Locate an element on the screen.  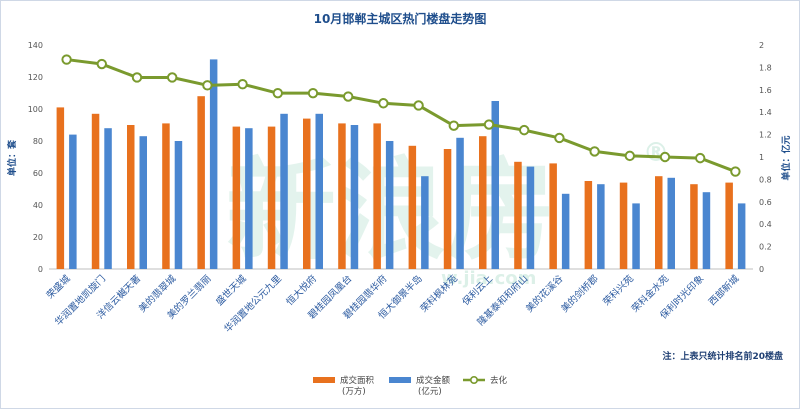
category-label-16: 荣科兴苑 is located at coordinates (619, 290).